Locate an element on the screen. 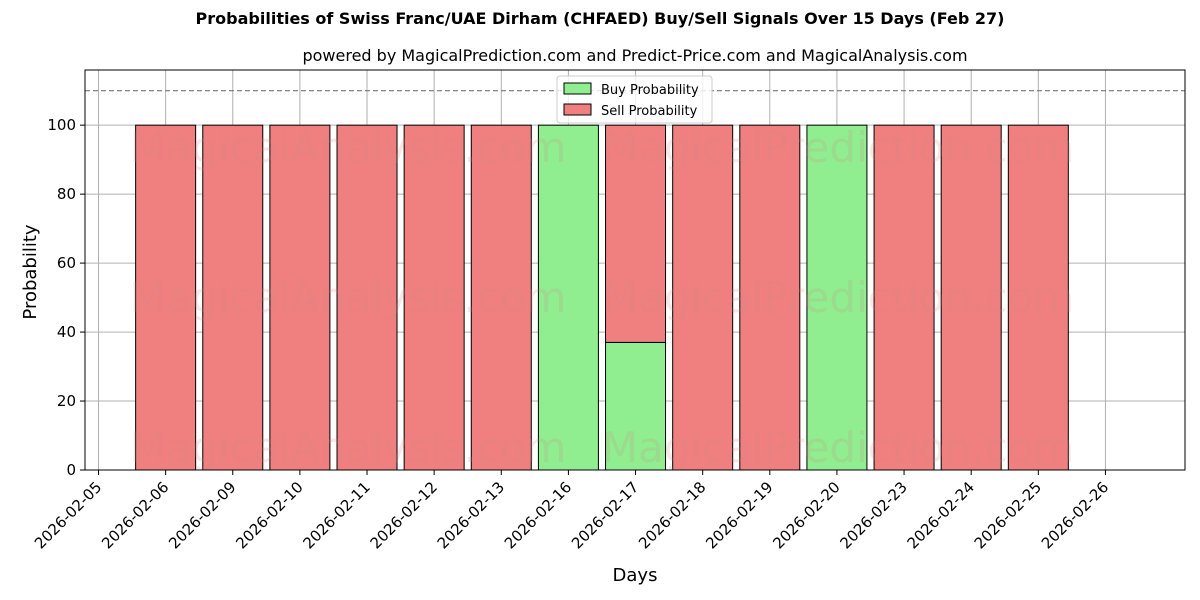  x-tick-label: 2026-02-19 is located at coordinates (739, 515).